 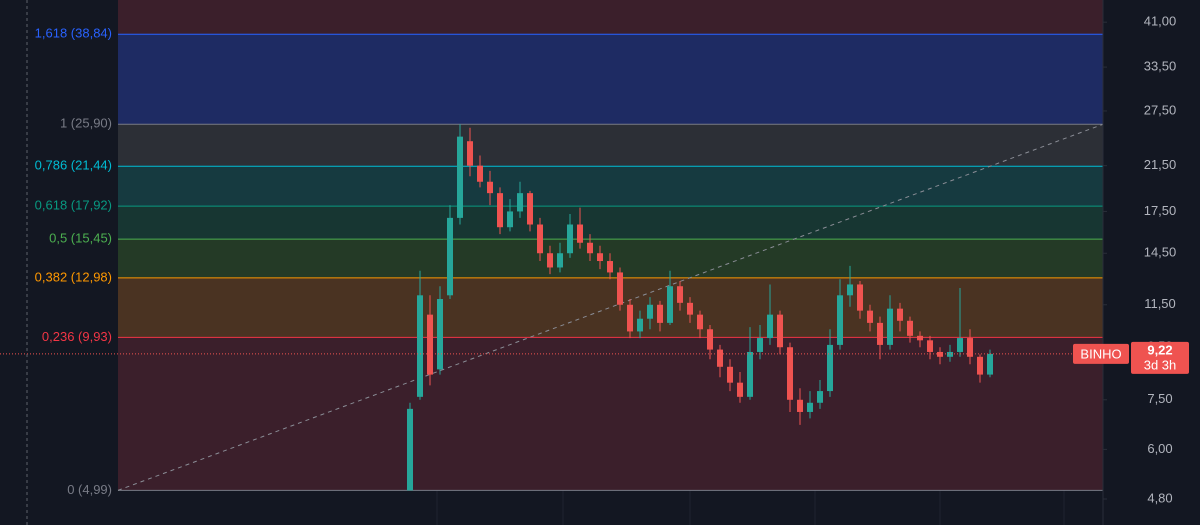 I want to click on last-price-tag, so click(x=1160, y=357).